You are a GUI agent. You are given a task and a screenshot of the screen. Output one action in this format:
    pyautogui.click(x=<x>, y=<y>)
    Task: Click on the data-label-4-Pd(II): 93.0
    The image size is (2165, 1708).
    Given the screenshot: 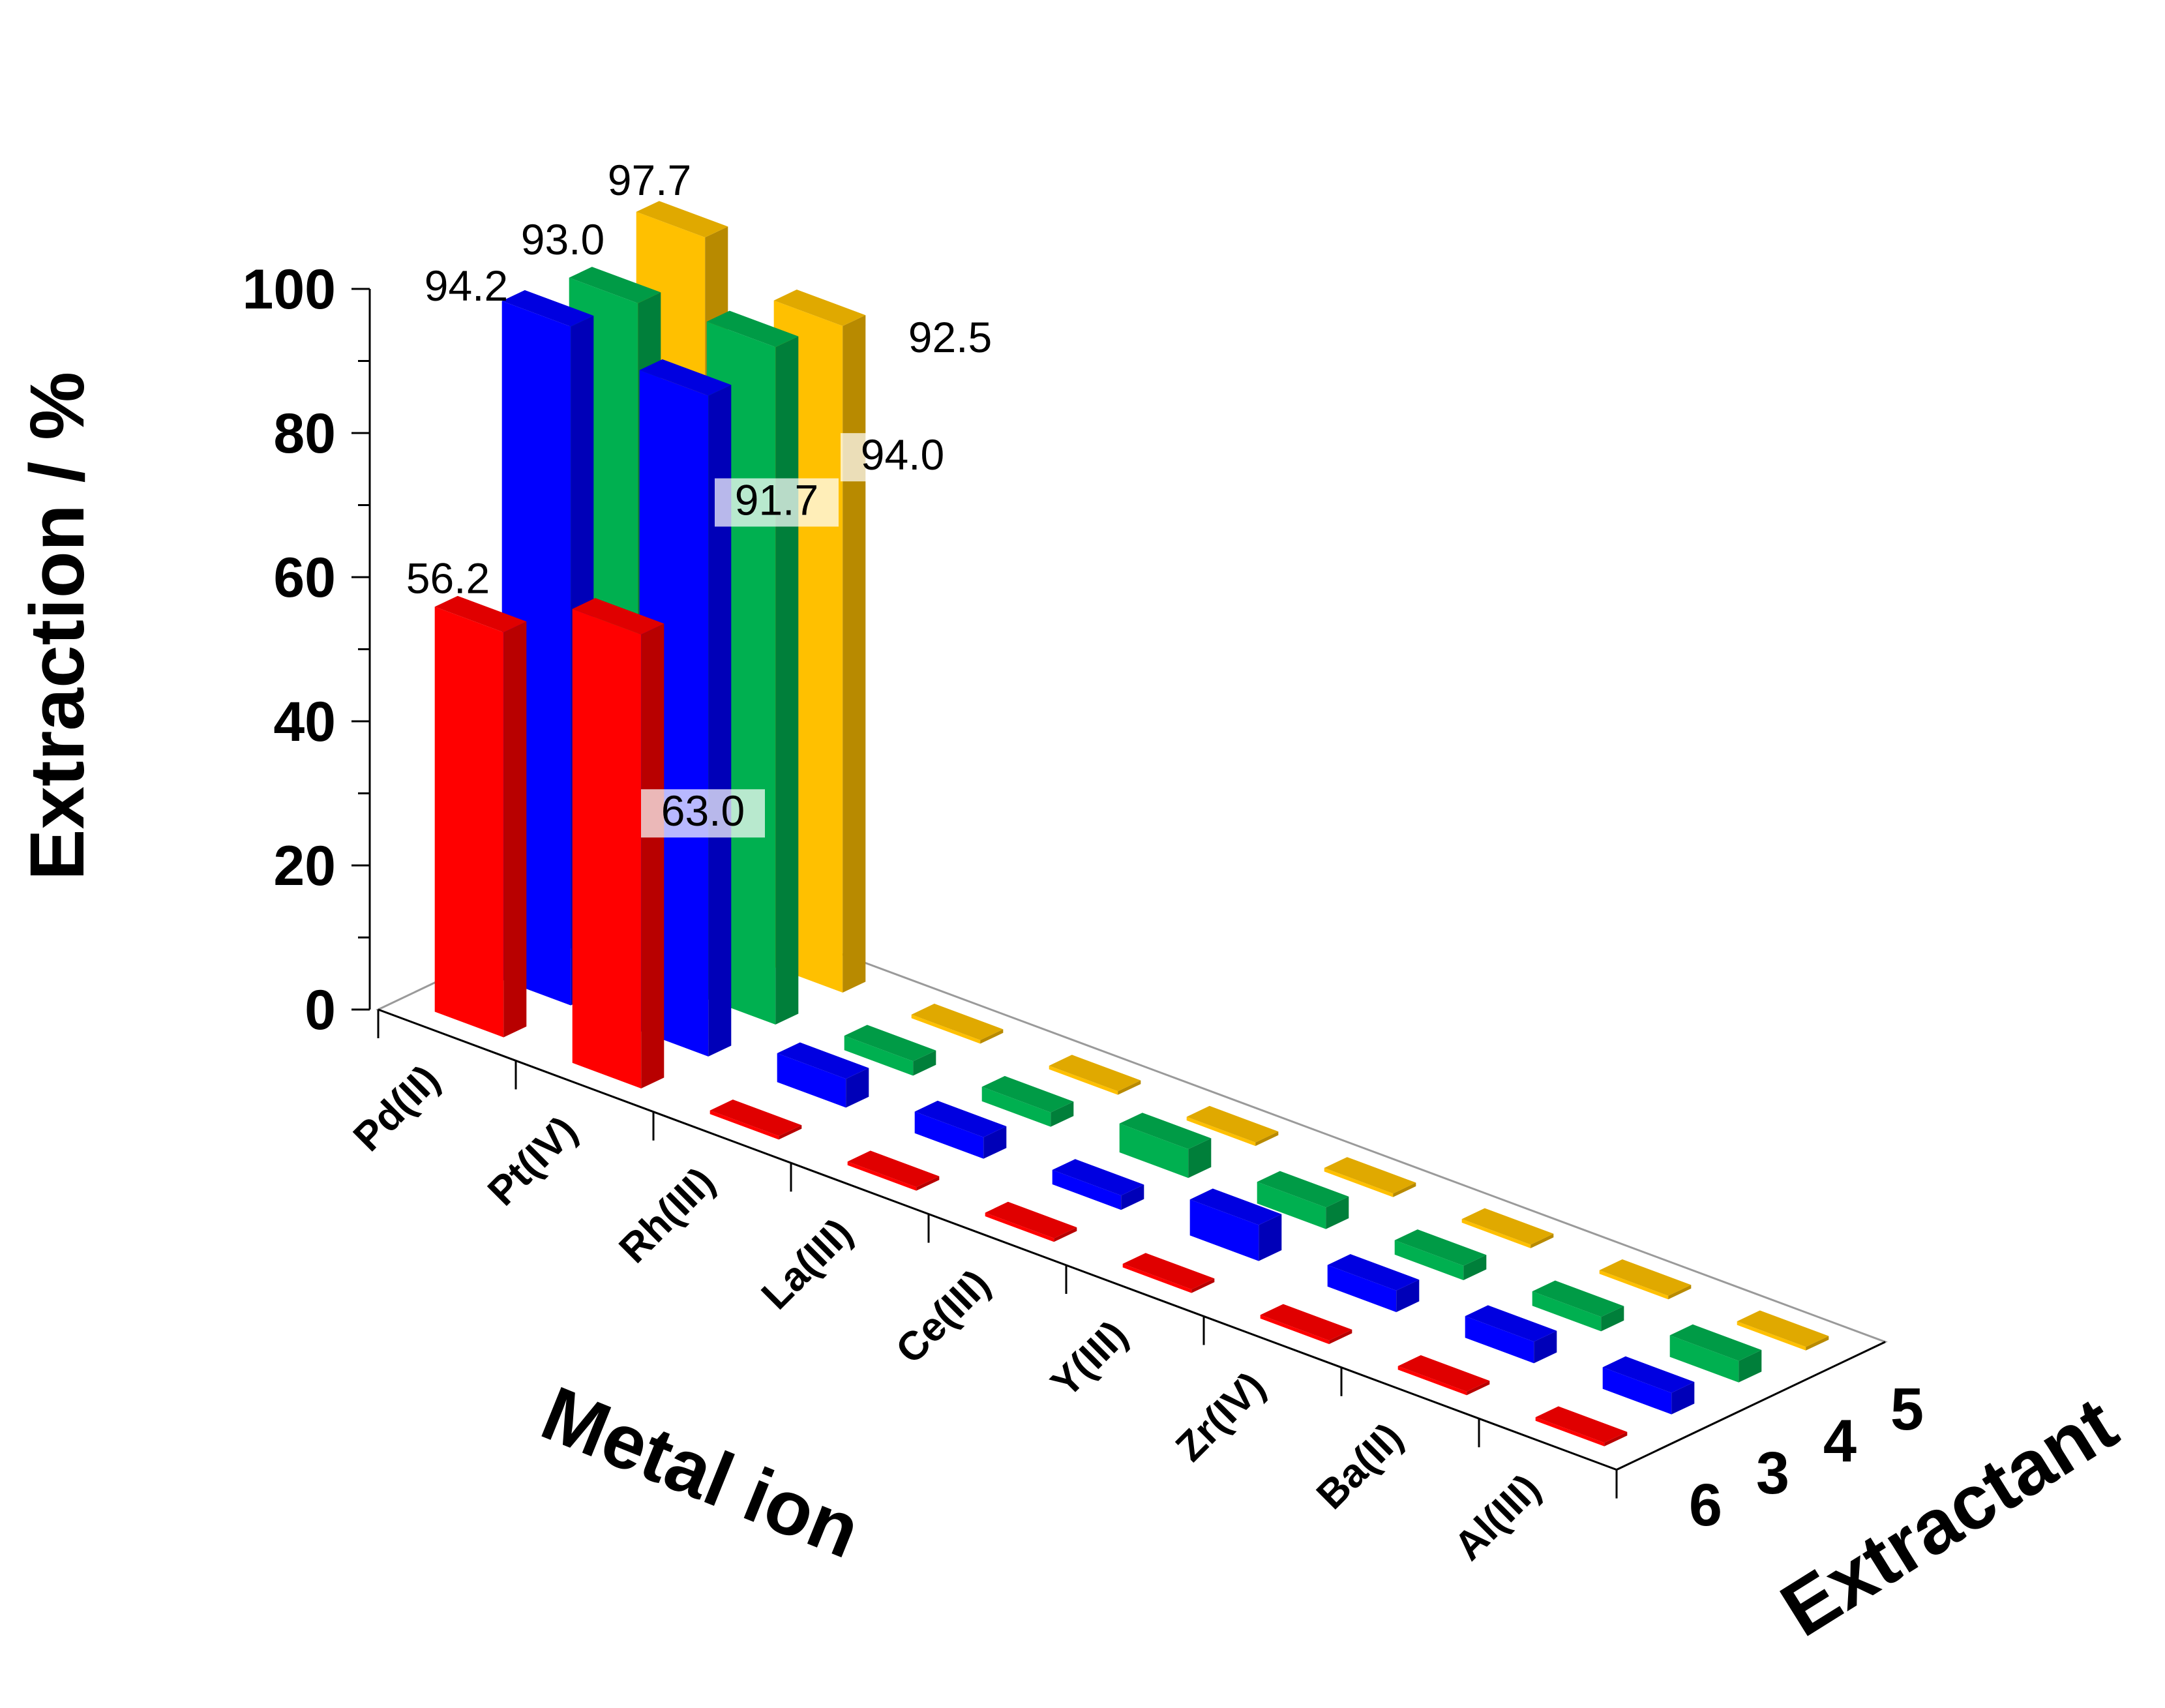 What is the action you would take?
    pyautogui.click(x=563, y=239)
    